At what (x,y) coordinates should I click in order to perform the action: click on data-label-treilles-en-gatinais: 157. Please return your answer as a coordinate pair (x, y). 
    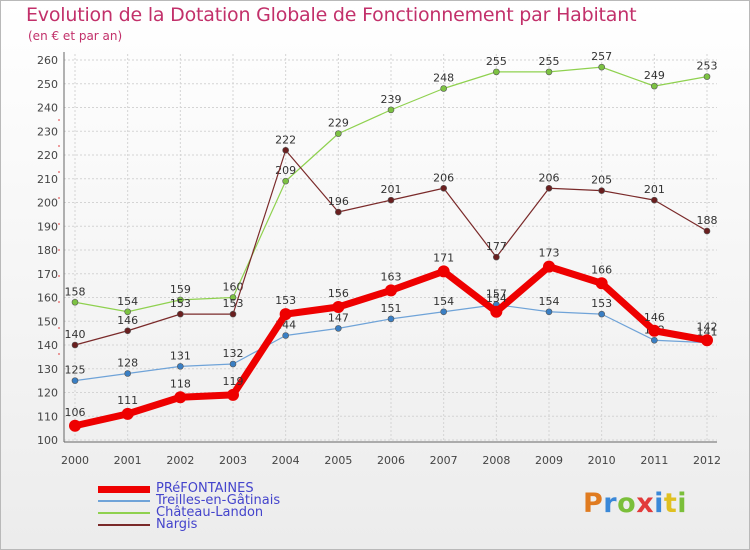
    Looking at the image, I should click on (496, 294).